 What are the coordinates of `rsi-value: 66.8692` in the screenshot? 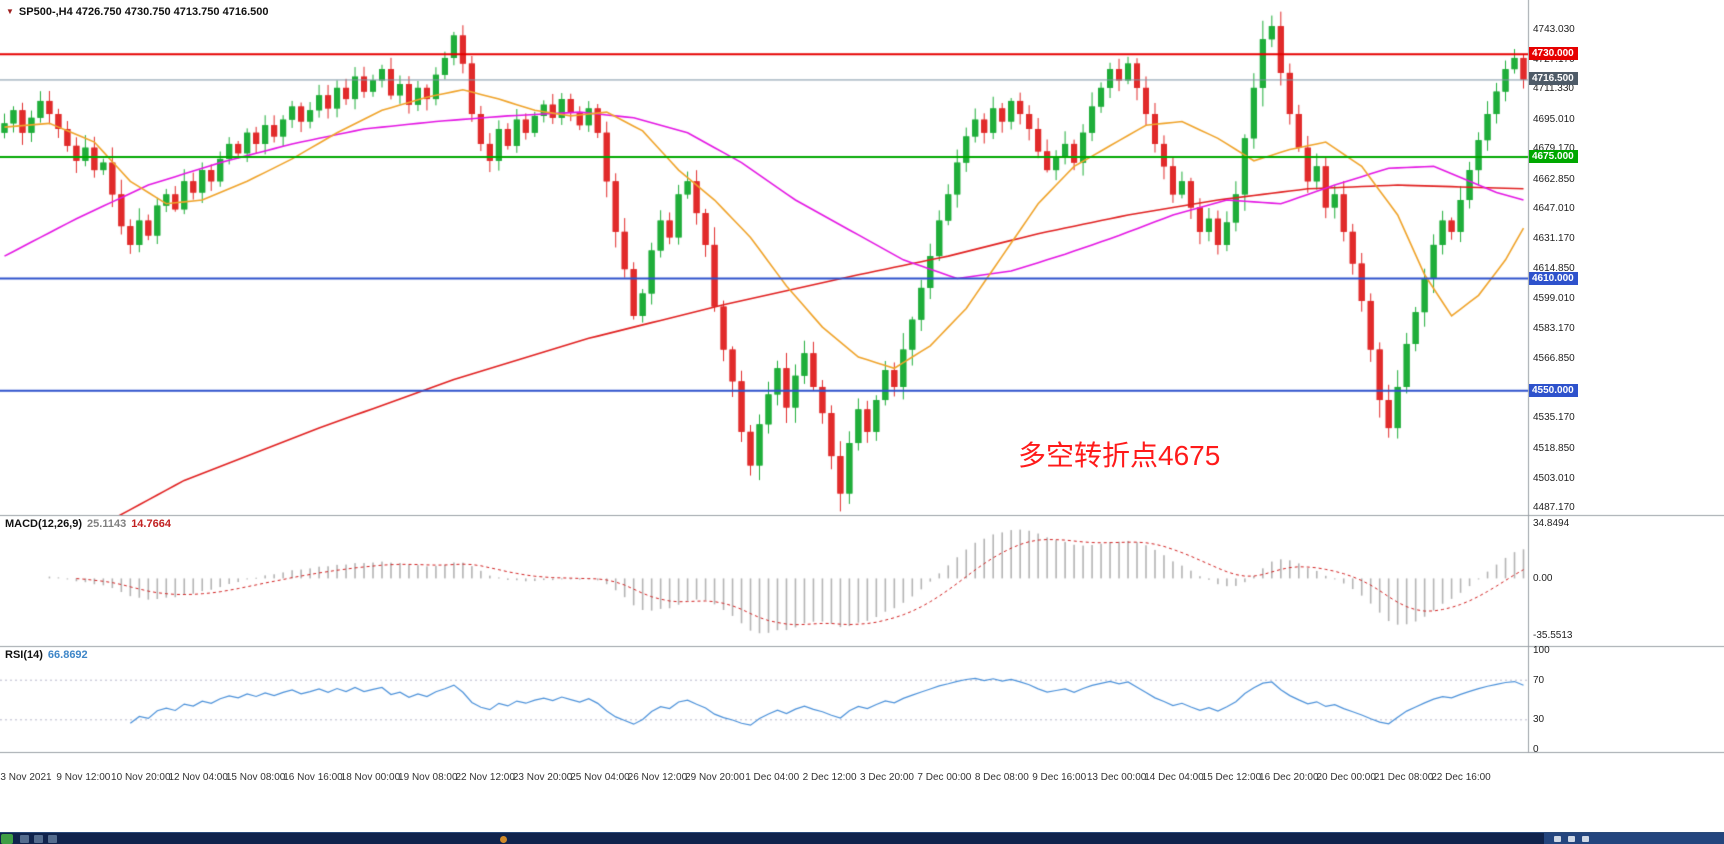 It's located at (67, 655).